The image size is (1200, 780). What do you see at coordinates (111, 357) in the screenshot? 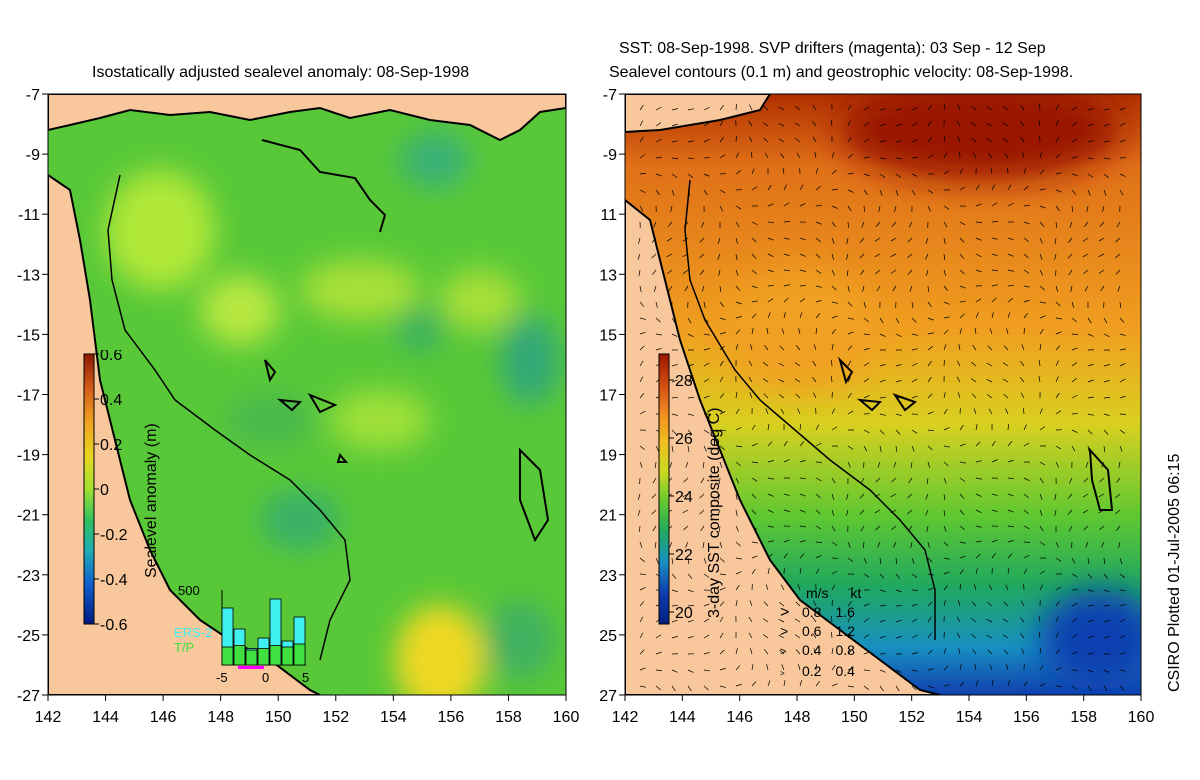
I see `colorbar-tick-label: 0.6` at bounding box center [111, 357].